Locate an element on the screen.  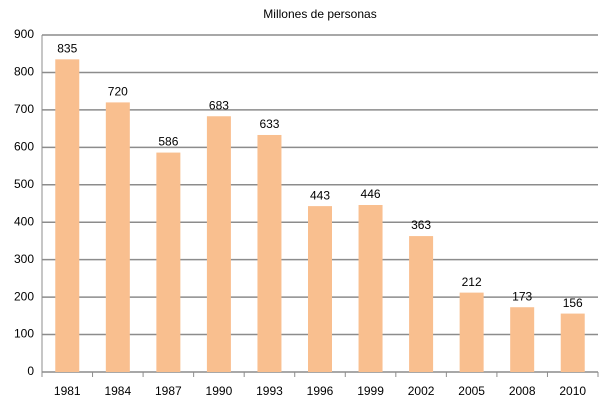
data-label: 212 is located at coordinates (472, 282).